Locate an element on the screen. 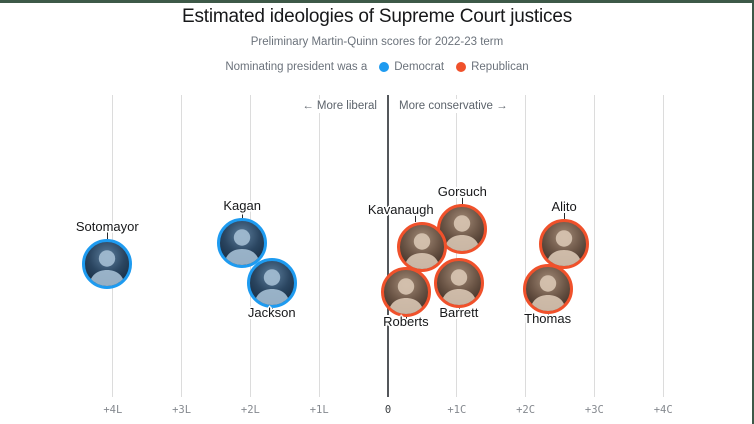 Image resolution: width=754 pixels, height=424 pixels. legend-dot-republican-icon is located at coordinates (461, 67).